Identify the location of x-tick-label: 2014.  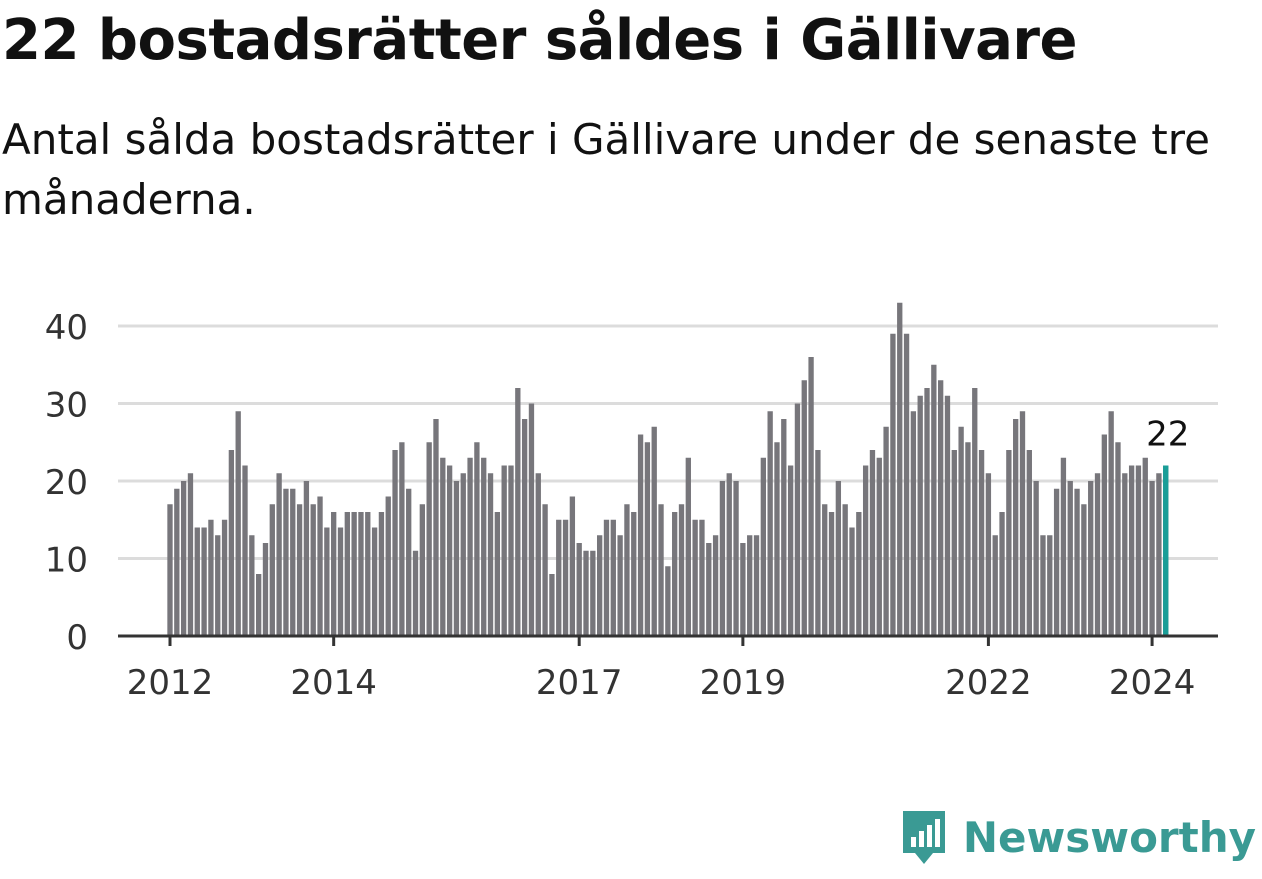
(333, 683).